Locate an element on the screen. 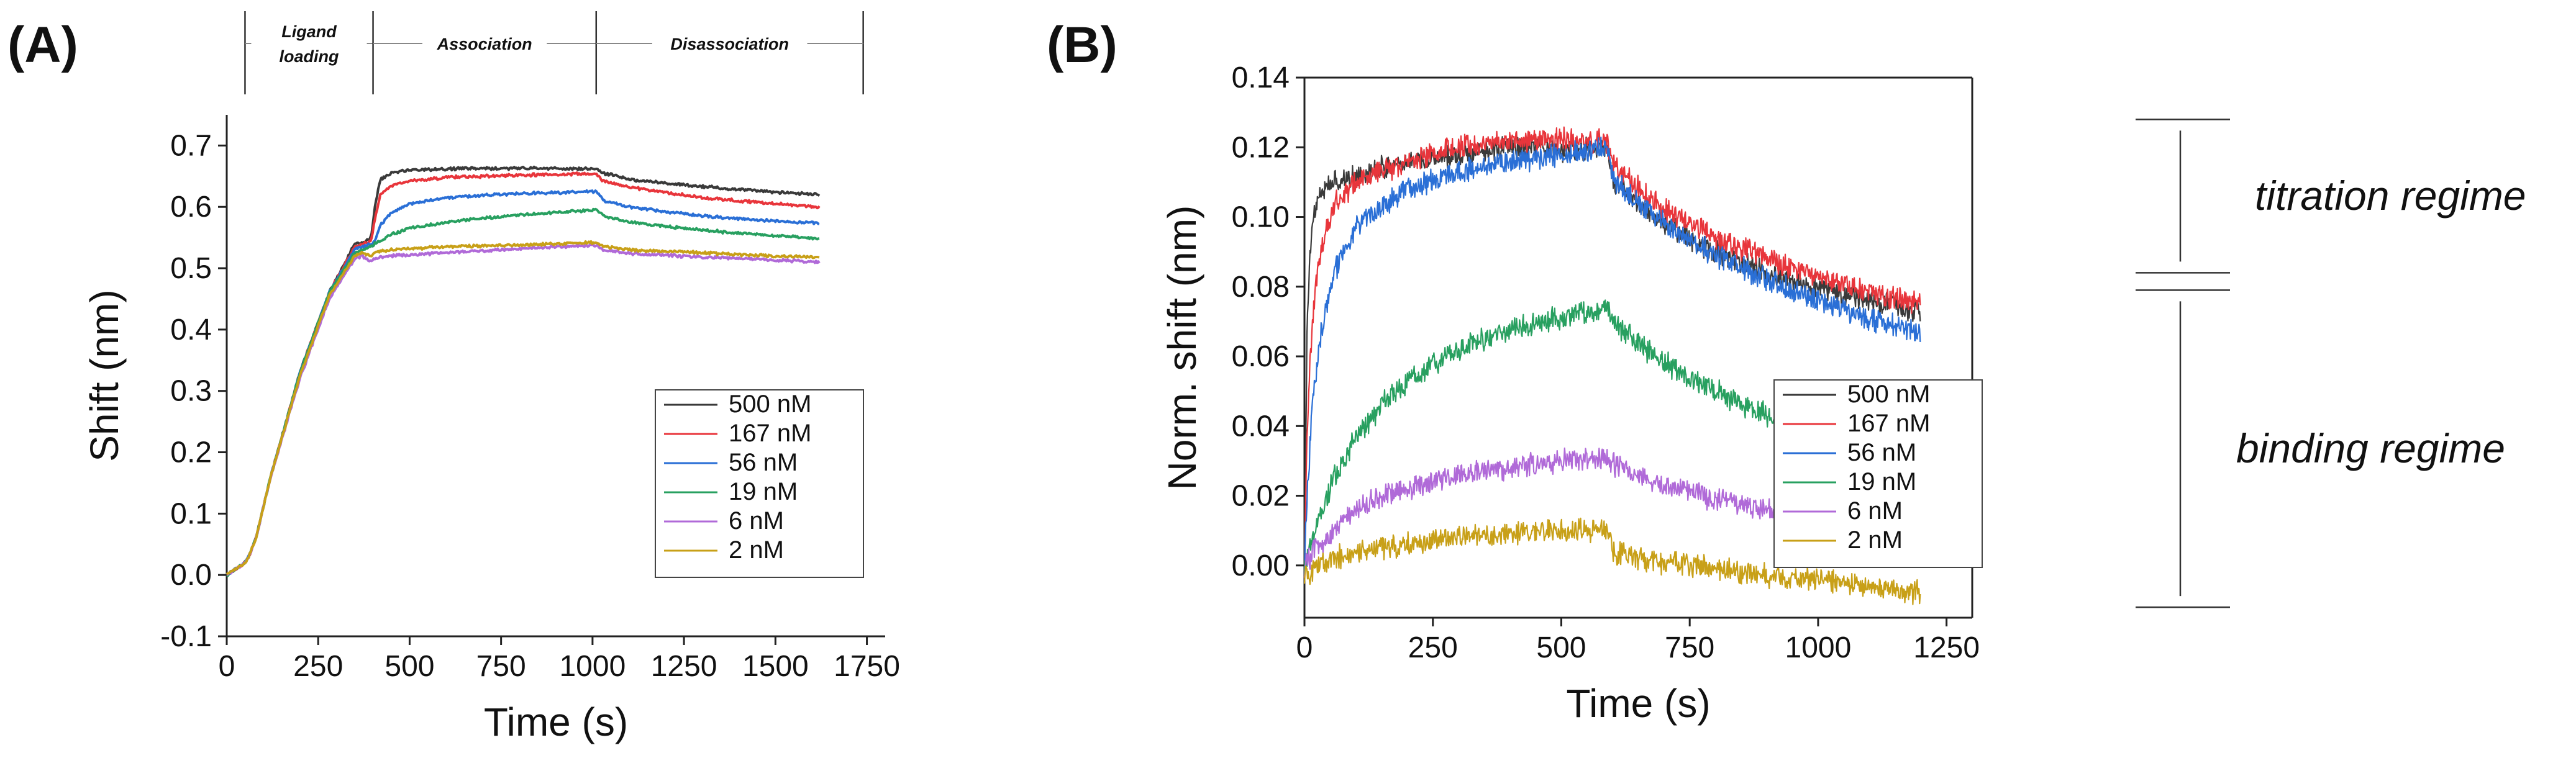  y-tick-label: 0.2 is located at coordinates (191, 452).